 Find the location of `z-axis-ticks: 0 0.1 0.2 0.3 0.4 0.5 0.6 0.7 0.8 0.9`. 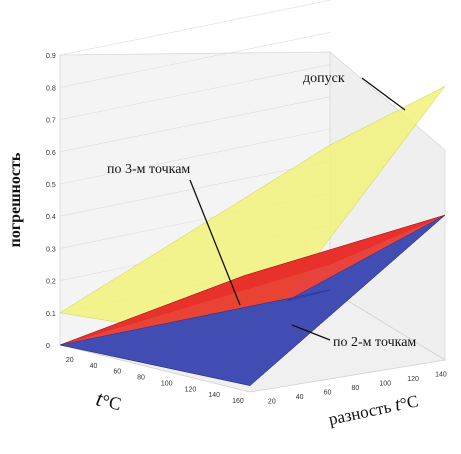

z-axis-ticks: 0 0.1 0.2 0.3 0.4 0.5 0.6 0.7 0.8 0.9 is located at coordinates (51, 201).